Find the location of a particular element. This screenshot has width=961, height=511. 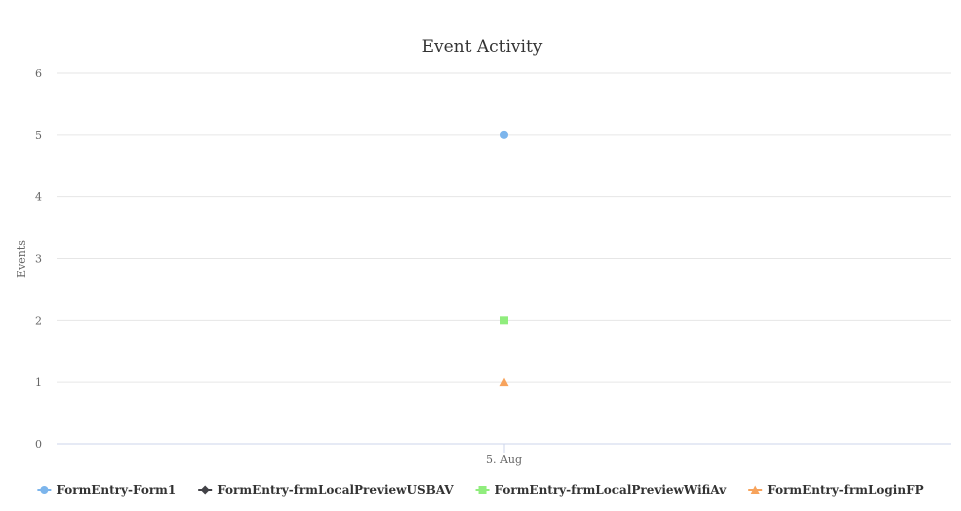

y-tick-label: 0 is located at coordinates (38, 444).